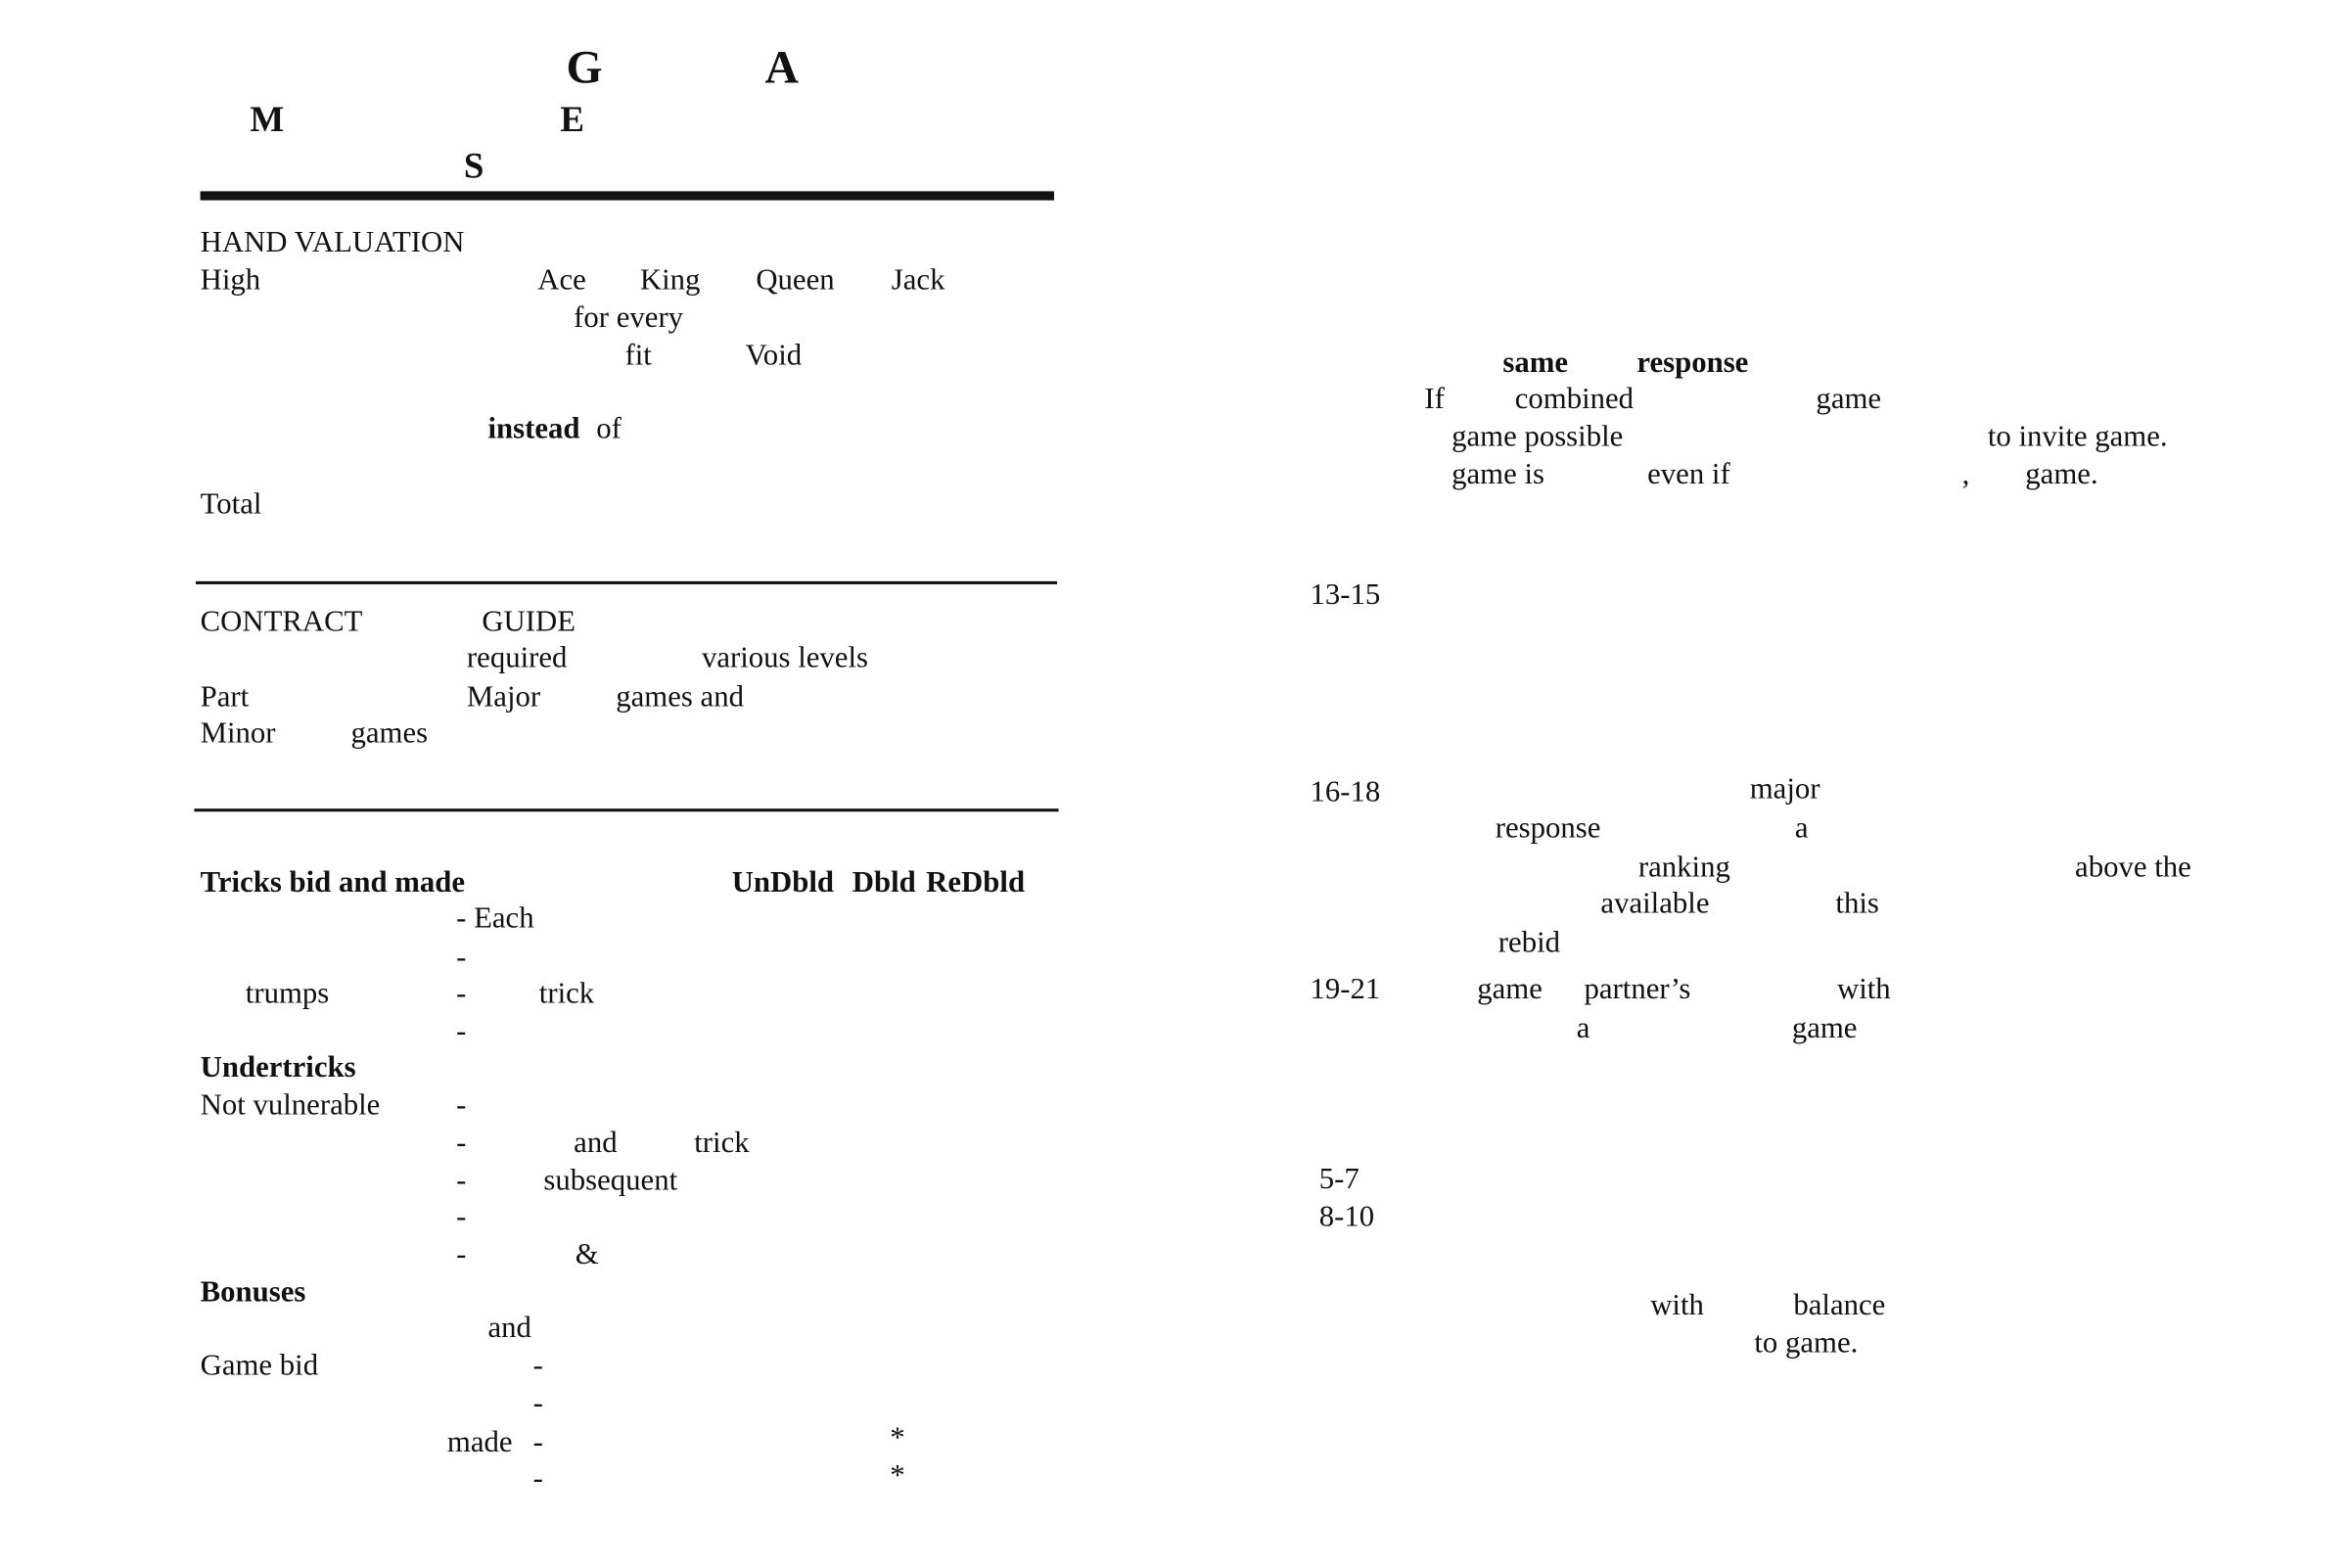  I want to click on scoring-text: Game bid, so click(259, 1366).